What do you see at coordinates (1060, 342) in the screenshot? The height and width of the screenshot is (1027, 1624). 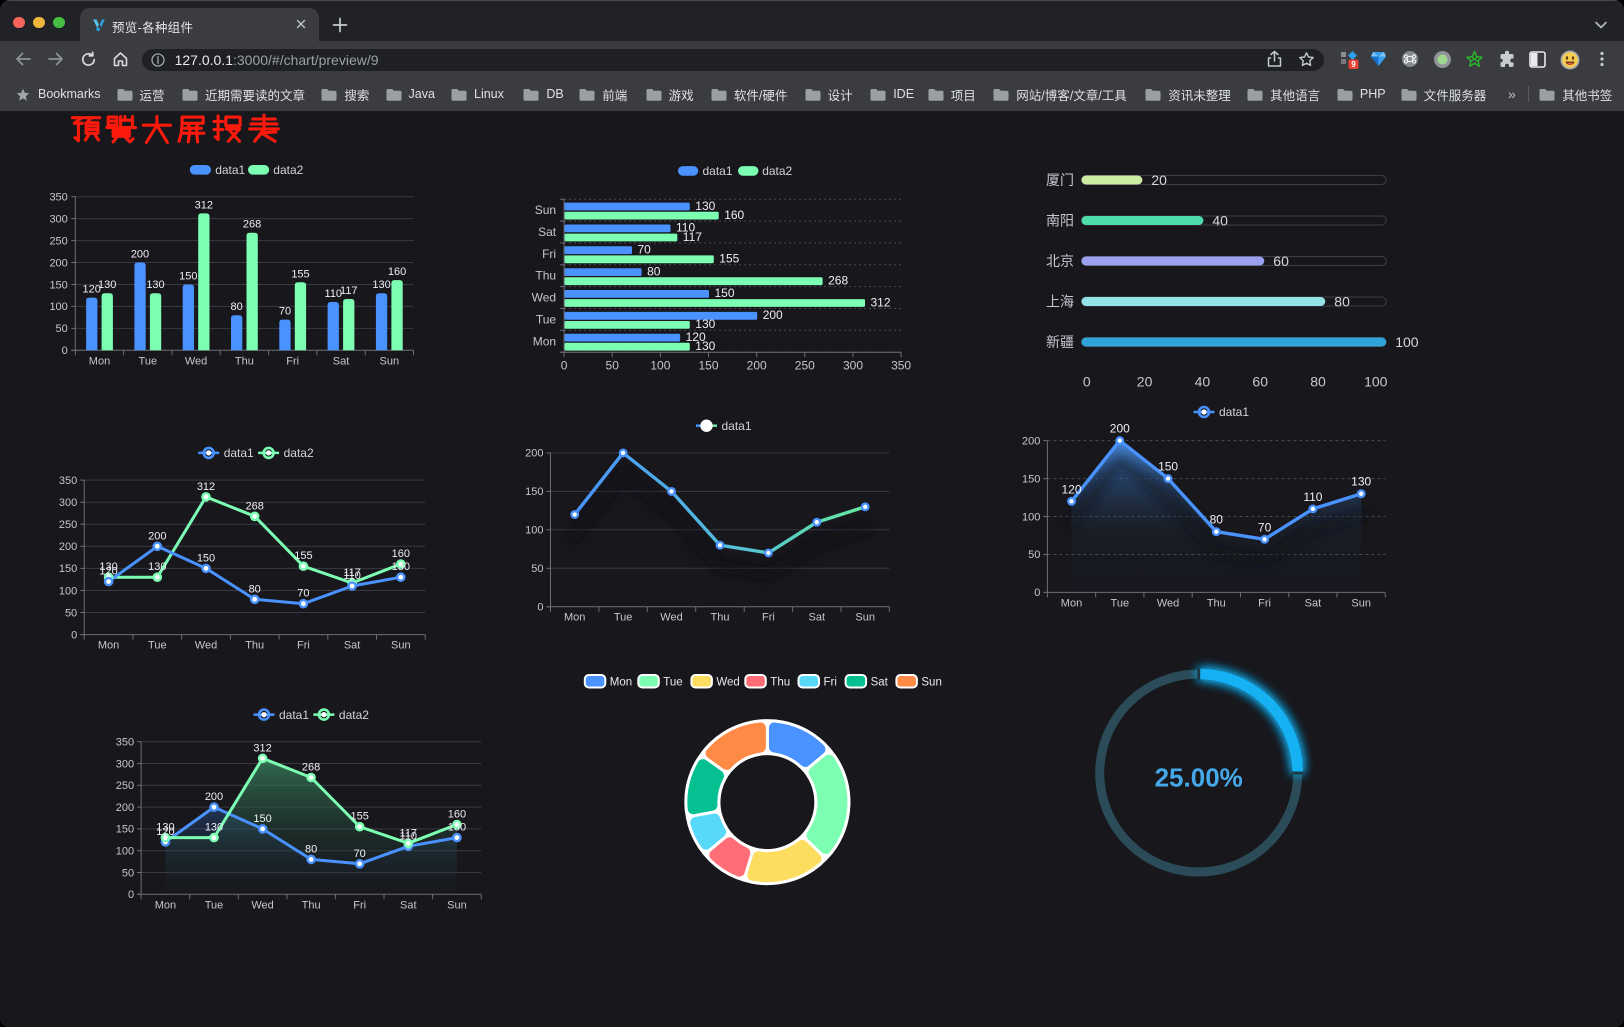 I see `svg-text: 新疆` at bounding box center [1060, 342].